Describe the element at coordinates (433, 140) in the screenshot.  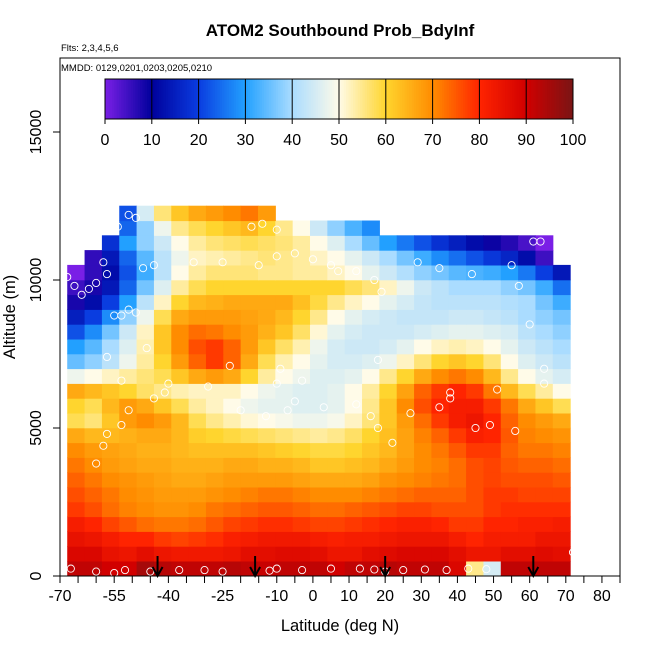
I see `colorbar-tick-label: 70` at that location.